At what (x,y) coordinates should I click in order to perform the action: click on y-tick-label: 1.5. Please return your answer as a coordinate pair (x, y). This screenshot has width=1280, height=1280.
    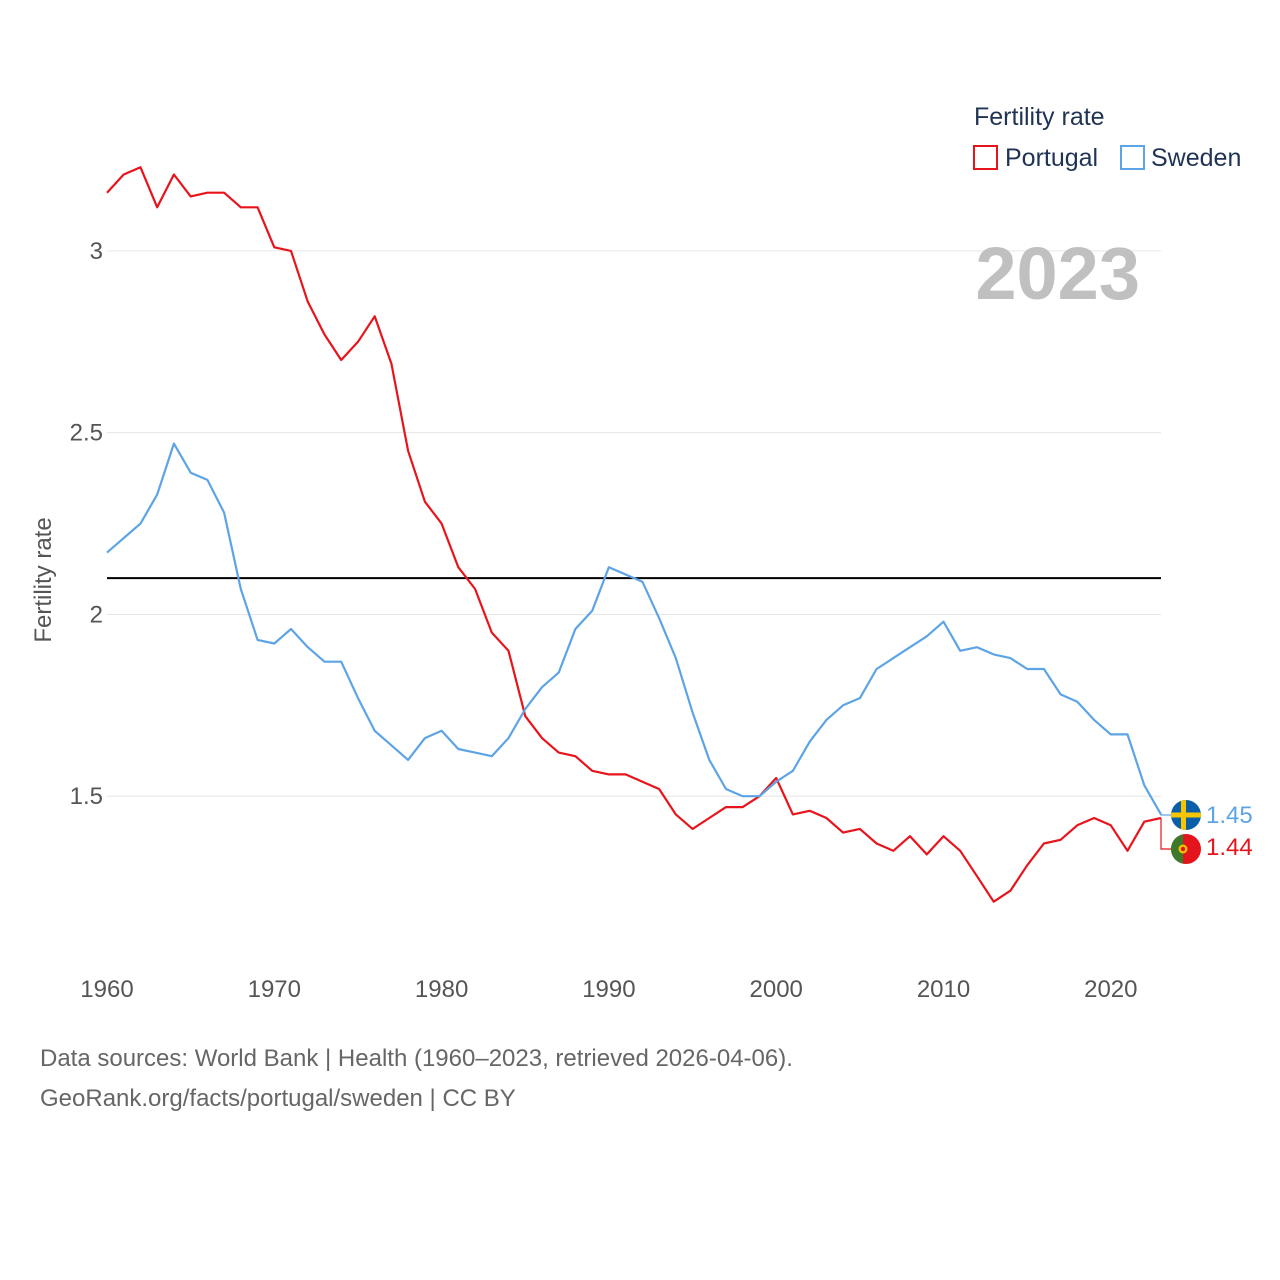
    Looking at the image, I should click on (86, 796).